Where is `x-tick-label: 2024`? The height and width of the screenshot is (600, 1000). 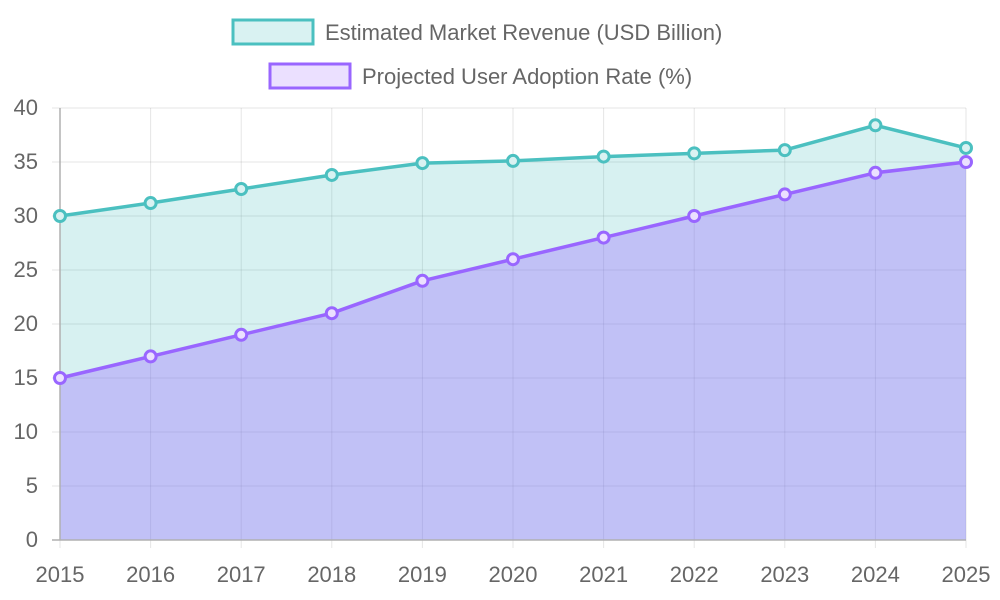 x-tick-label: 2024 is located at coordinates (875, 574).